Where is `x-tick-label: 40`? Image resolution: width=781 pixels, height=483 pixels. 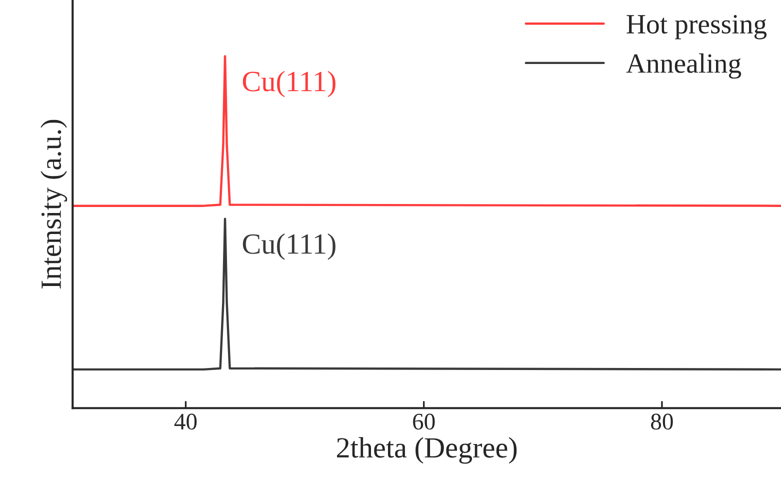
x-tick-label: 40 is located at coordinates (185, 422).